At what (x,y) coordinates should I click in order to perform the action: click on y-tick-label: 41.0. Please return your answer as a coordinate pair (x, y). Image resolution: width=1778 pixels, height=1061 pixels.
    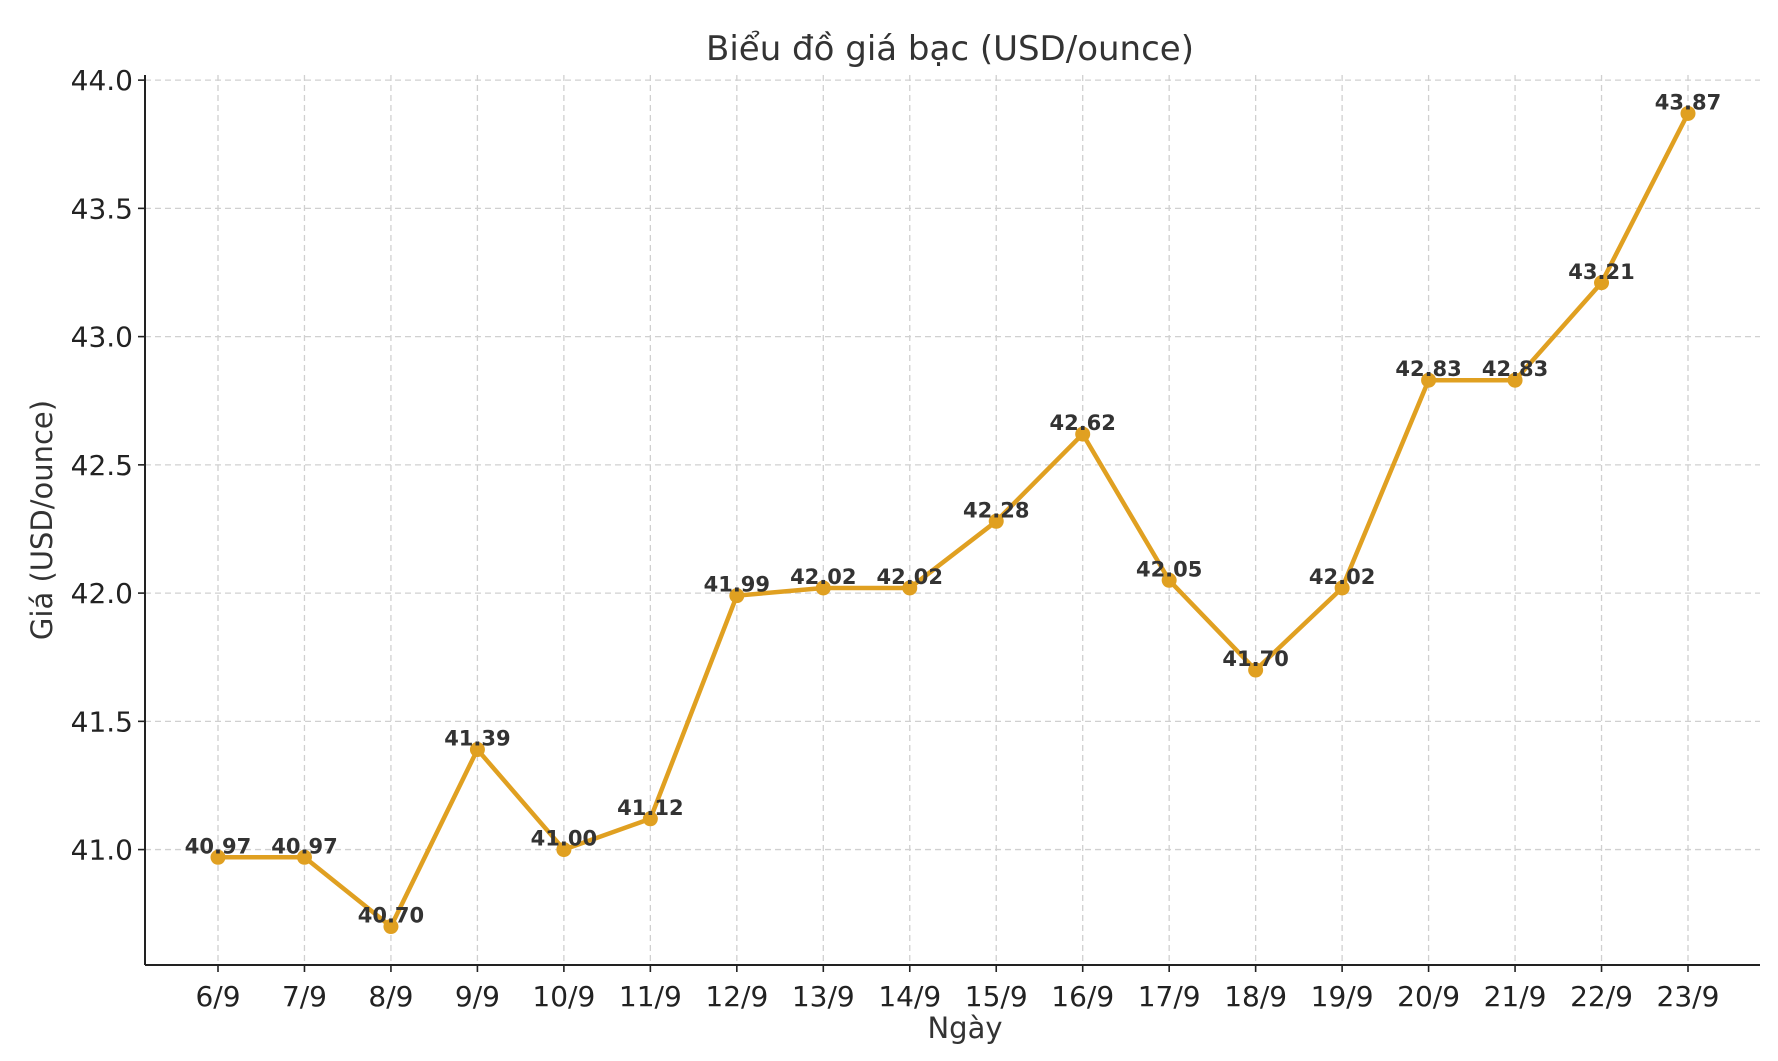
    Looking at the image, I should click on (102, 850).